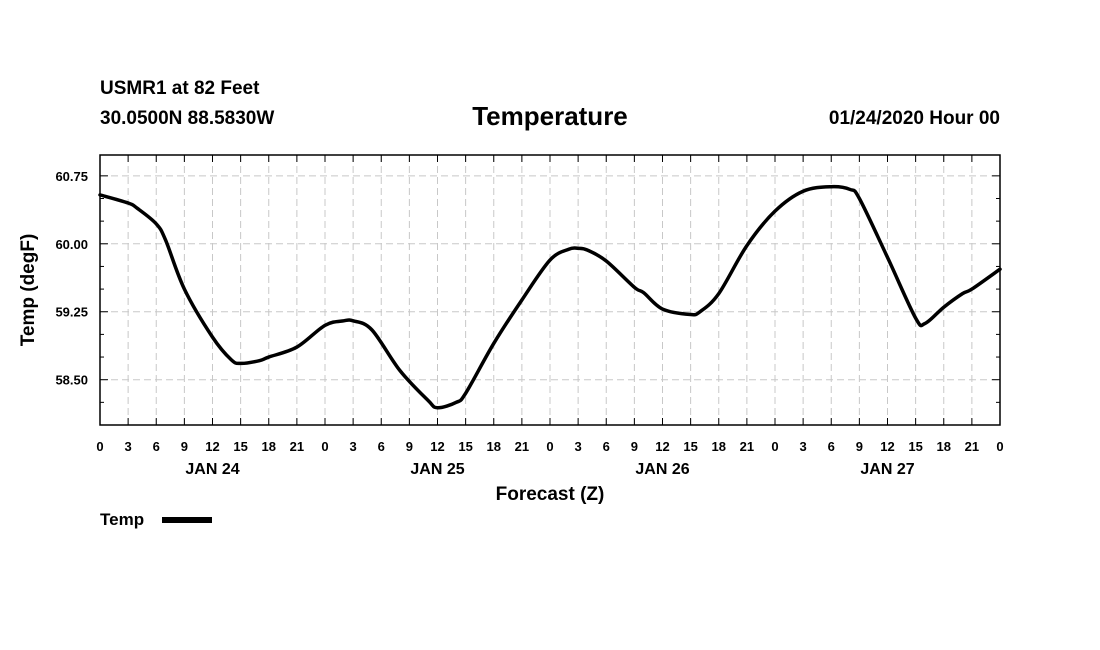 This screenshot has width=1100, height=650. Describe the element at coordinates (437, 469) in the screenshot. I see `day-label: JAN 25` at that location.